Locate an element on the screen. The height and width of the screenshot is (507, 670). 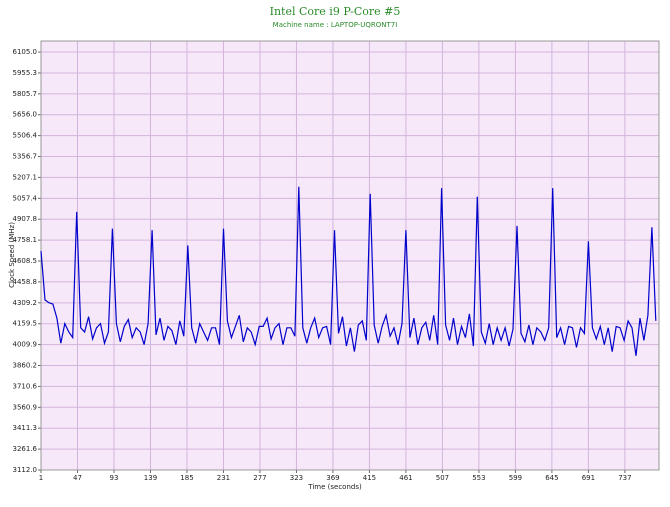
x-tick-label: 323 is located at coordinates (296, 478).